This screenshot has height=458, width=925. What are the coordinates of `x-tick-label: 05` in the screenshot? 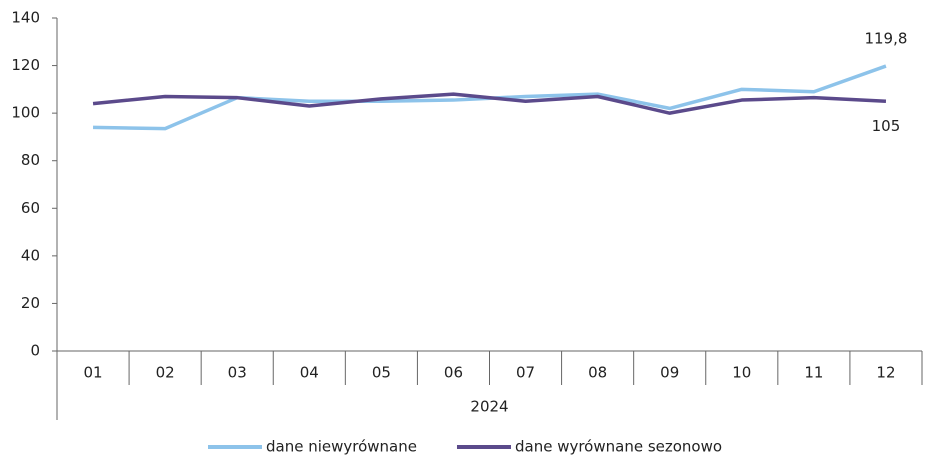 It's located at (381, 373).